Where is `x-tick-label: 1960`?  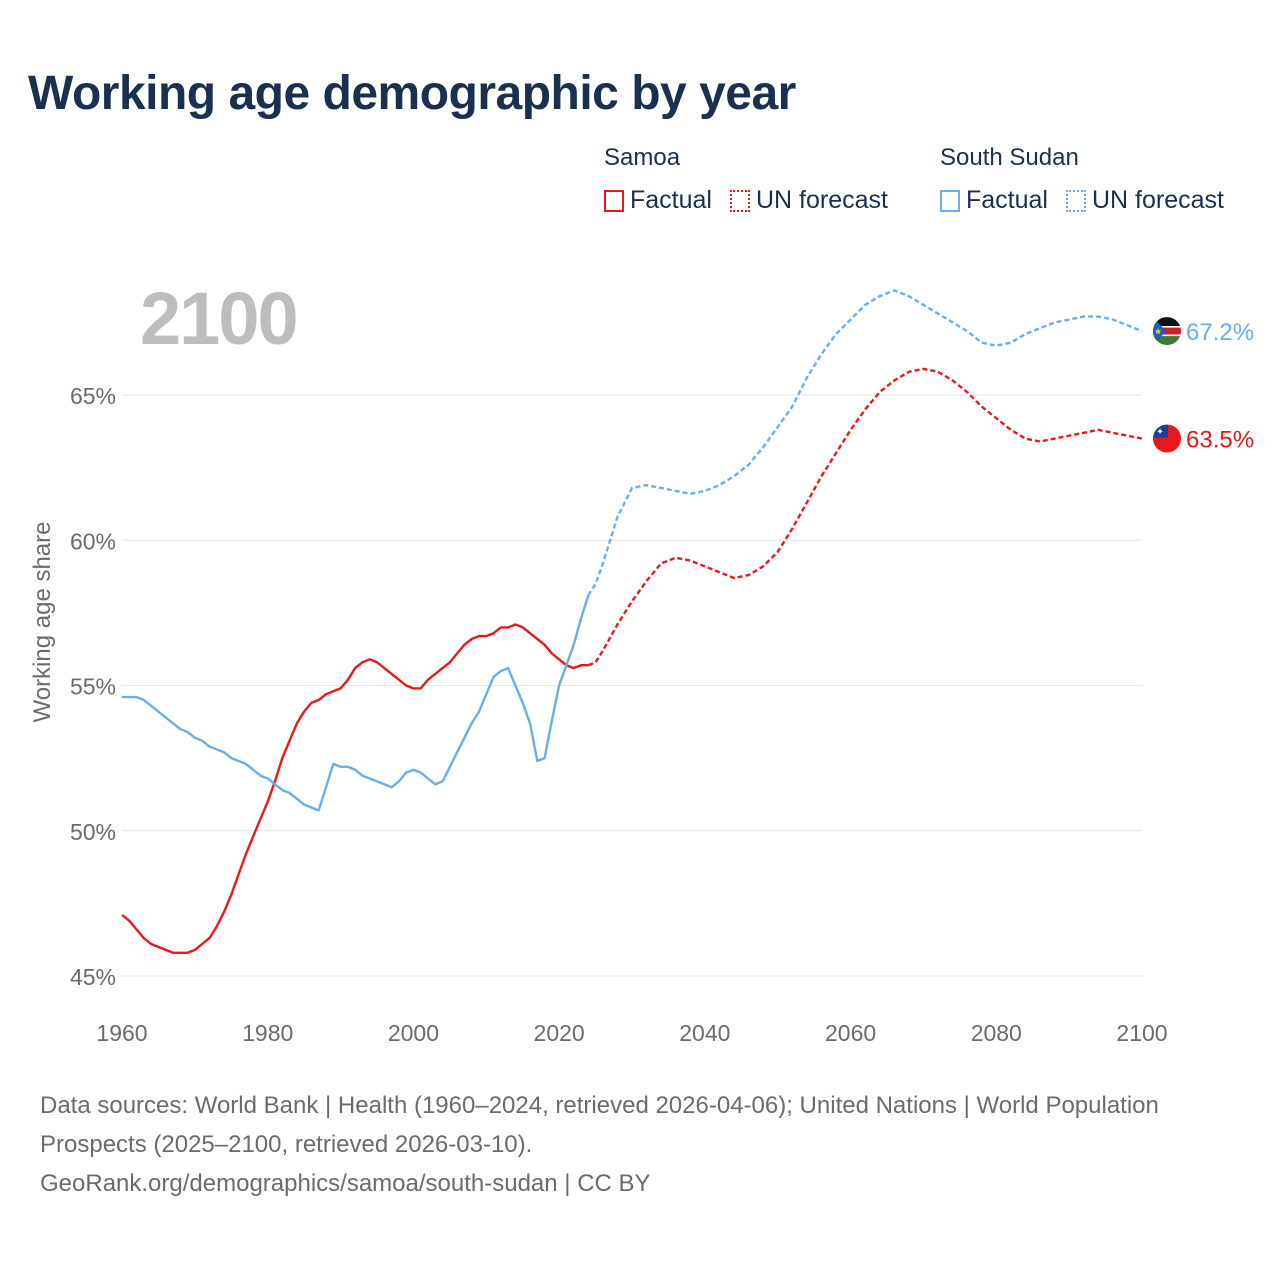
x-tick-label: 1960 is located at coordinates (121, 1033).